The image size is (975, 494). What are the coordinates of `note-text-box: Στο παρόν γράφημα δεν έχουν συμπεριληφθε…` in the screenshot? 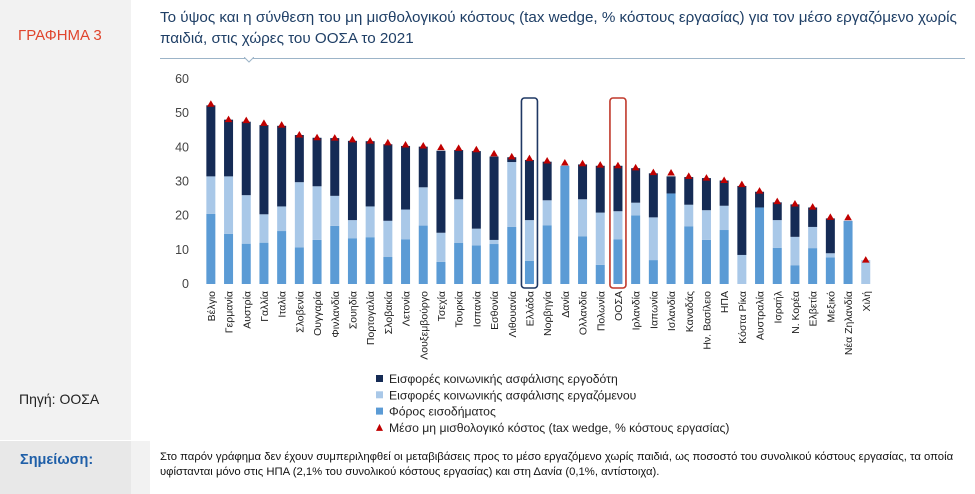 It's located at (562, 467).